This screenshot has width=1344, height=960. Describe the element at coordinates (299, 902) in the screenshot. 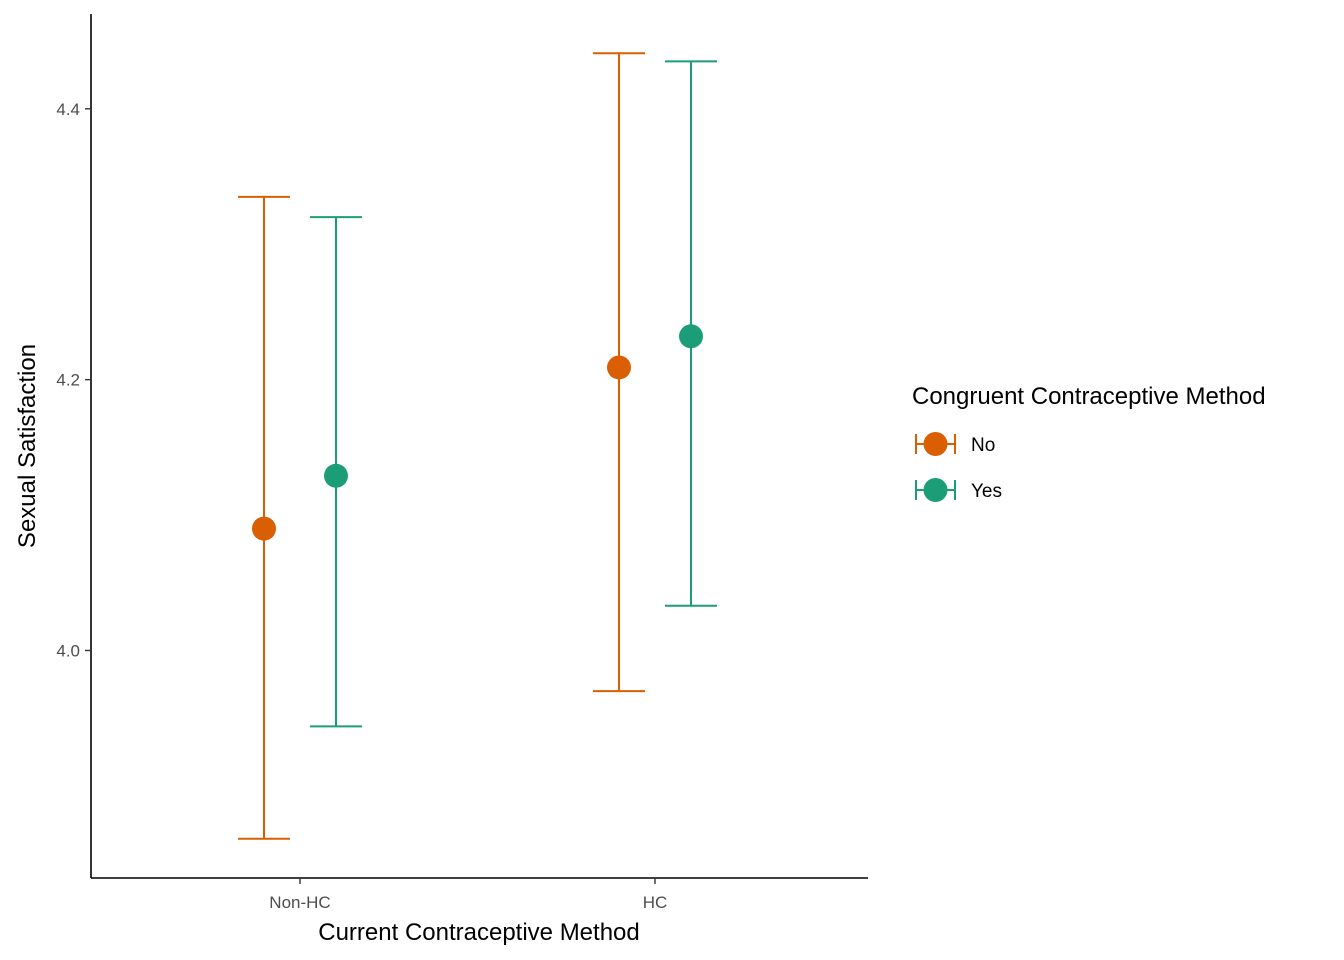

I see `x-tick-label: Non-HC` at that location.